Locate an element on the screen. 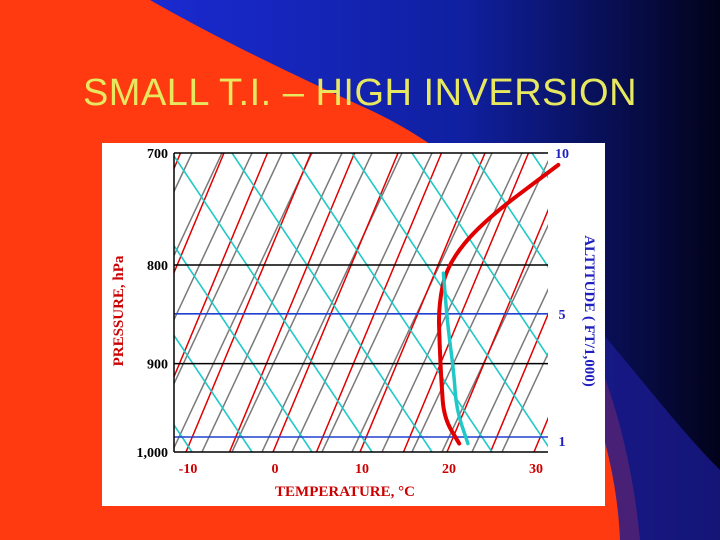 The width and height of the screenshot is (720, 540). dewpoint-trace is located at coordinates (455, 358).